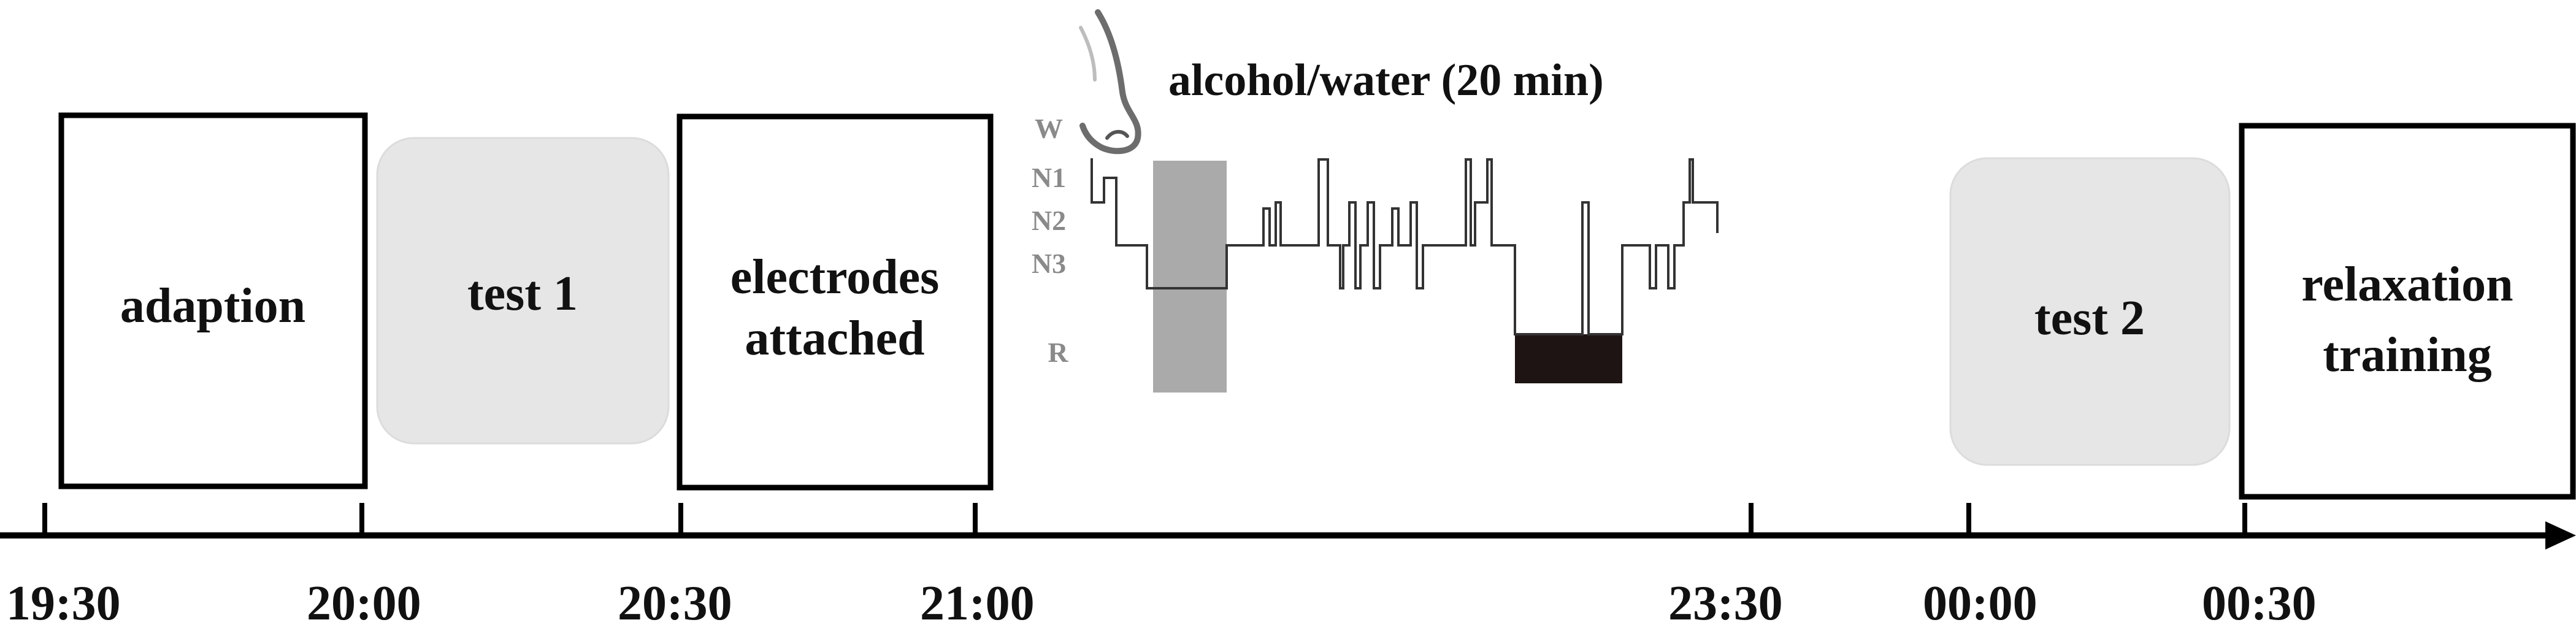  What do you see at coordinates (1049, 177) in the screenshot?
I see `stage-label-n1: N1` at bounding box center [1049, 177].